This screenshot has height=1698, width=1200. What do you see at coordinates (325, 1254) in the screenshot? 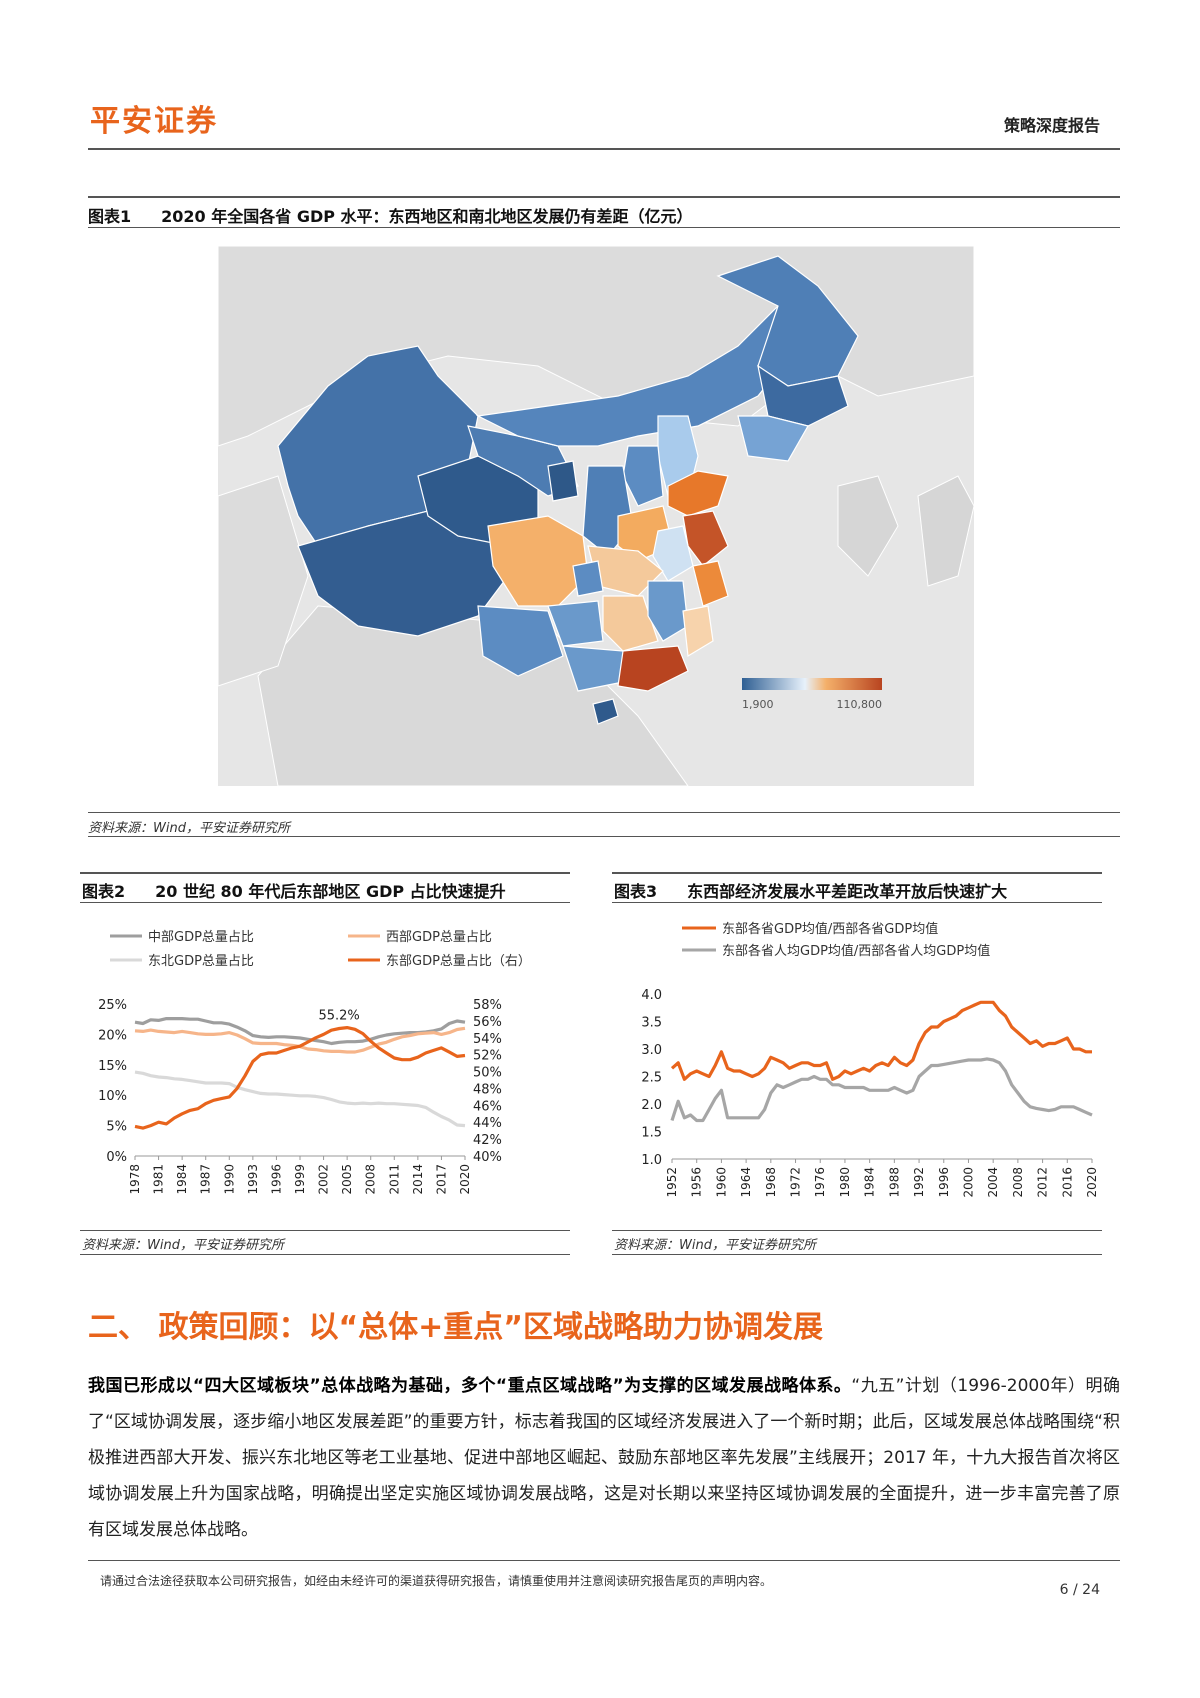
I see `figure2-source-rule` at bounding box center [325, 1254].